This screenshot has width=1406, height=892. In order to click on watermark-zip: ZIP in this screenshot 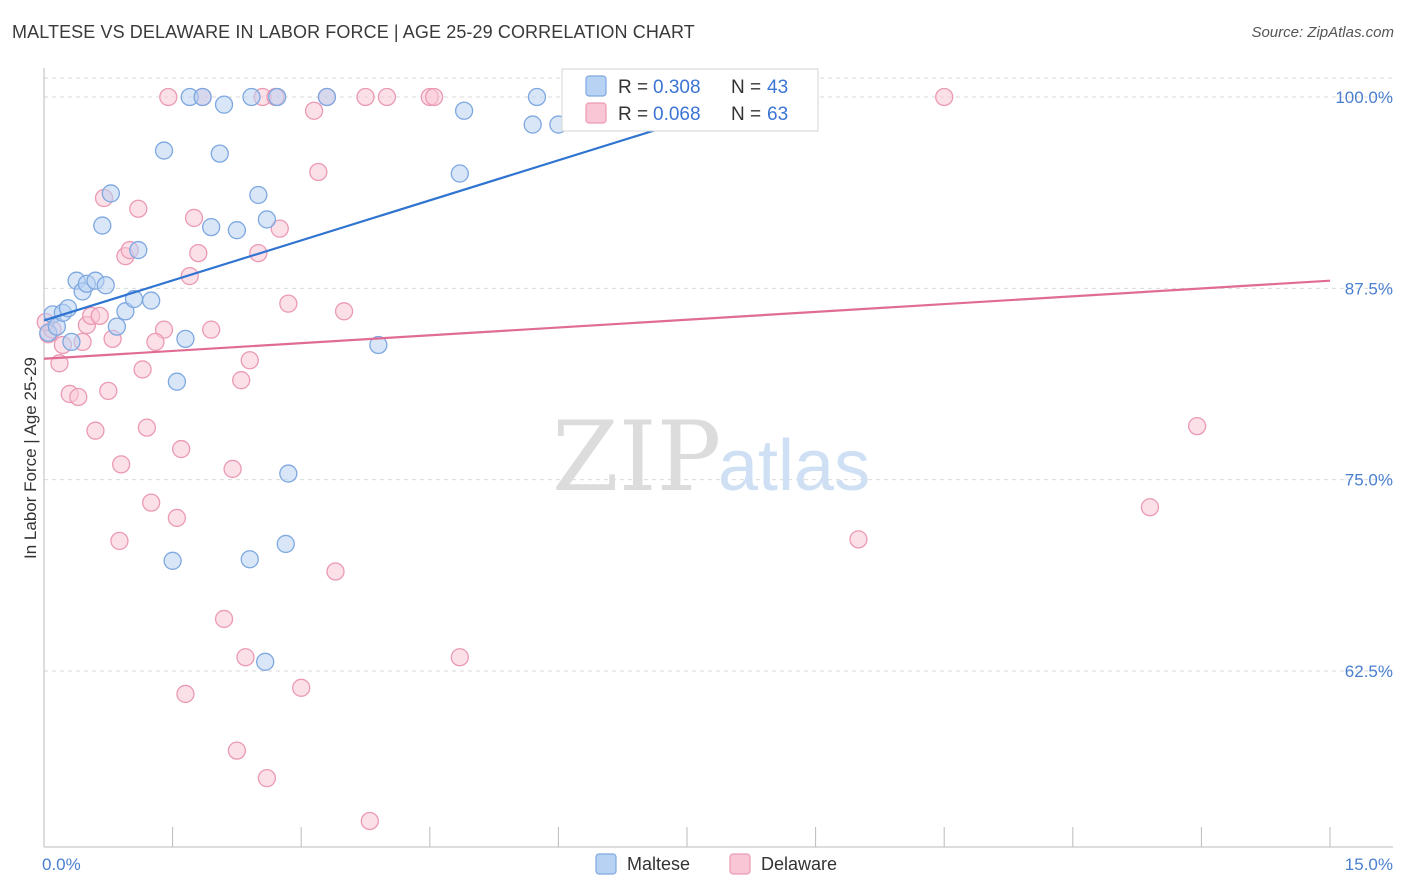, I will do `click(636, 457)`.